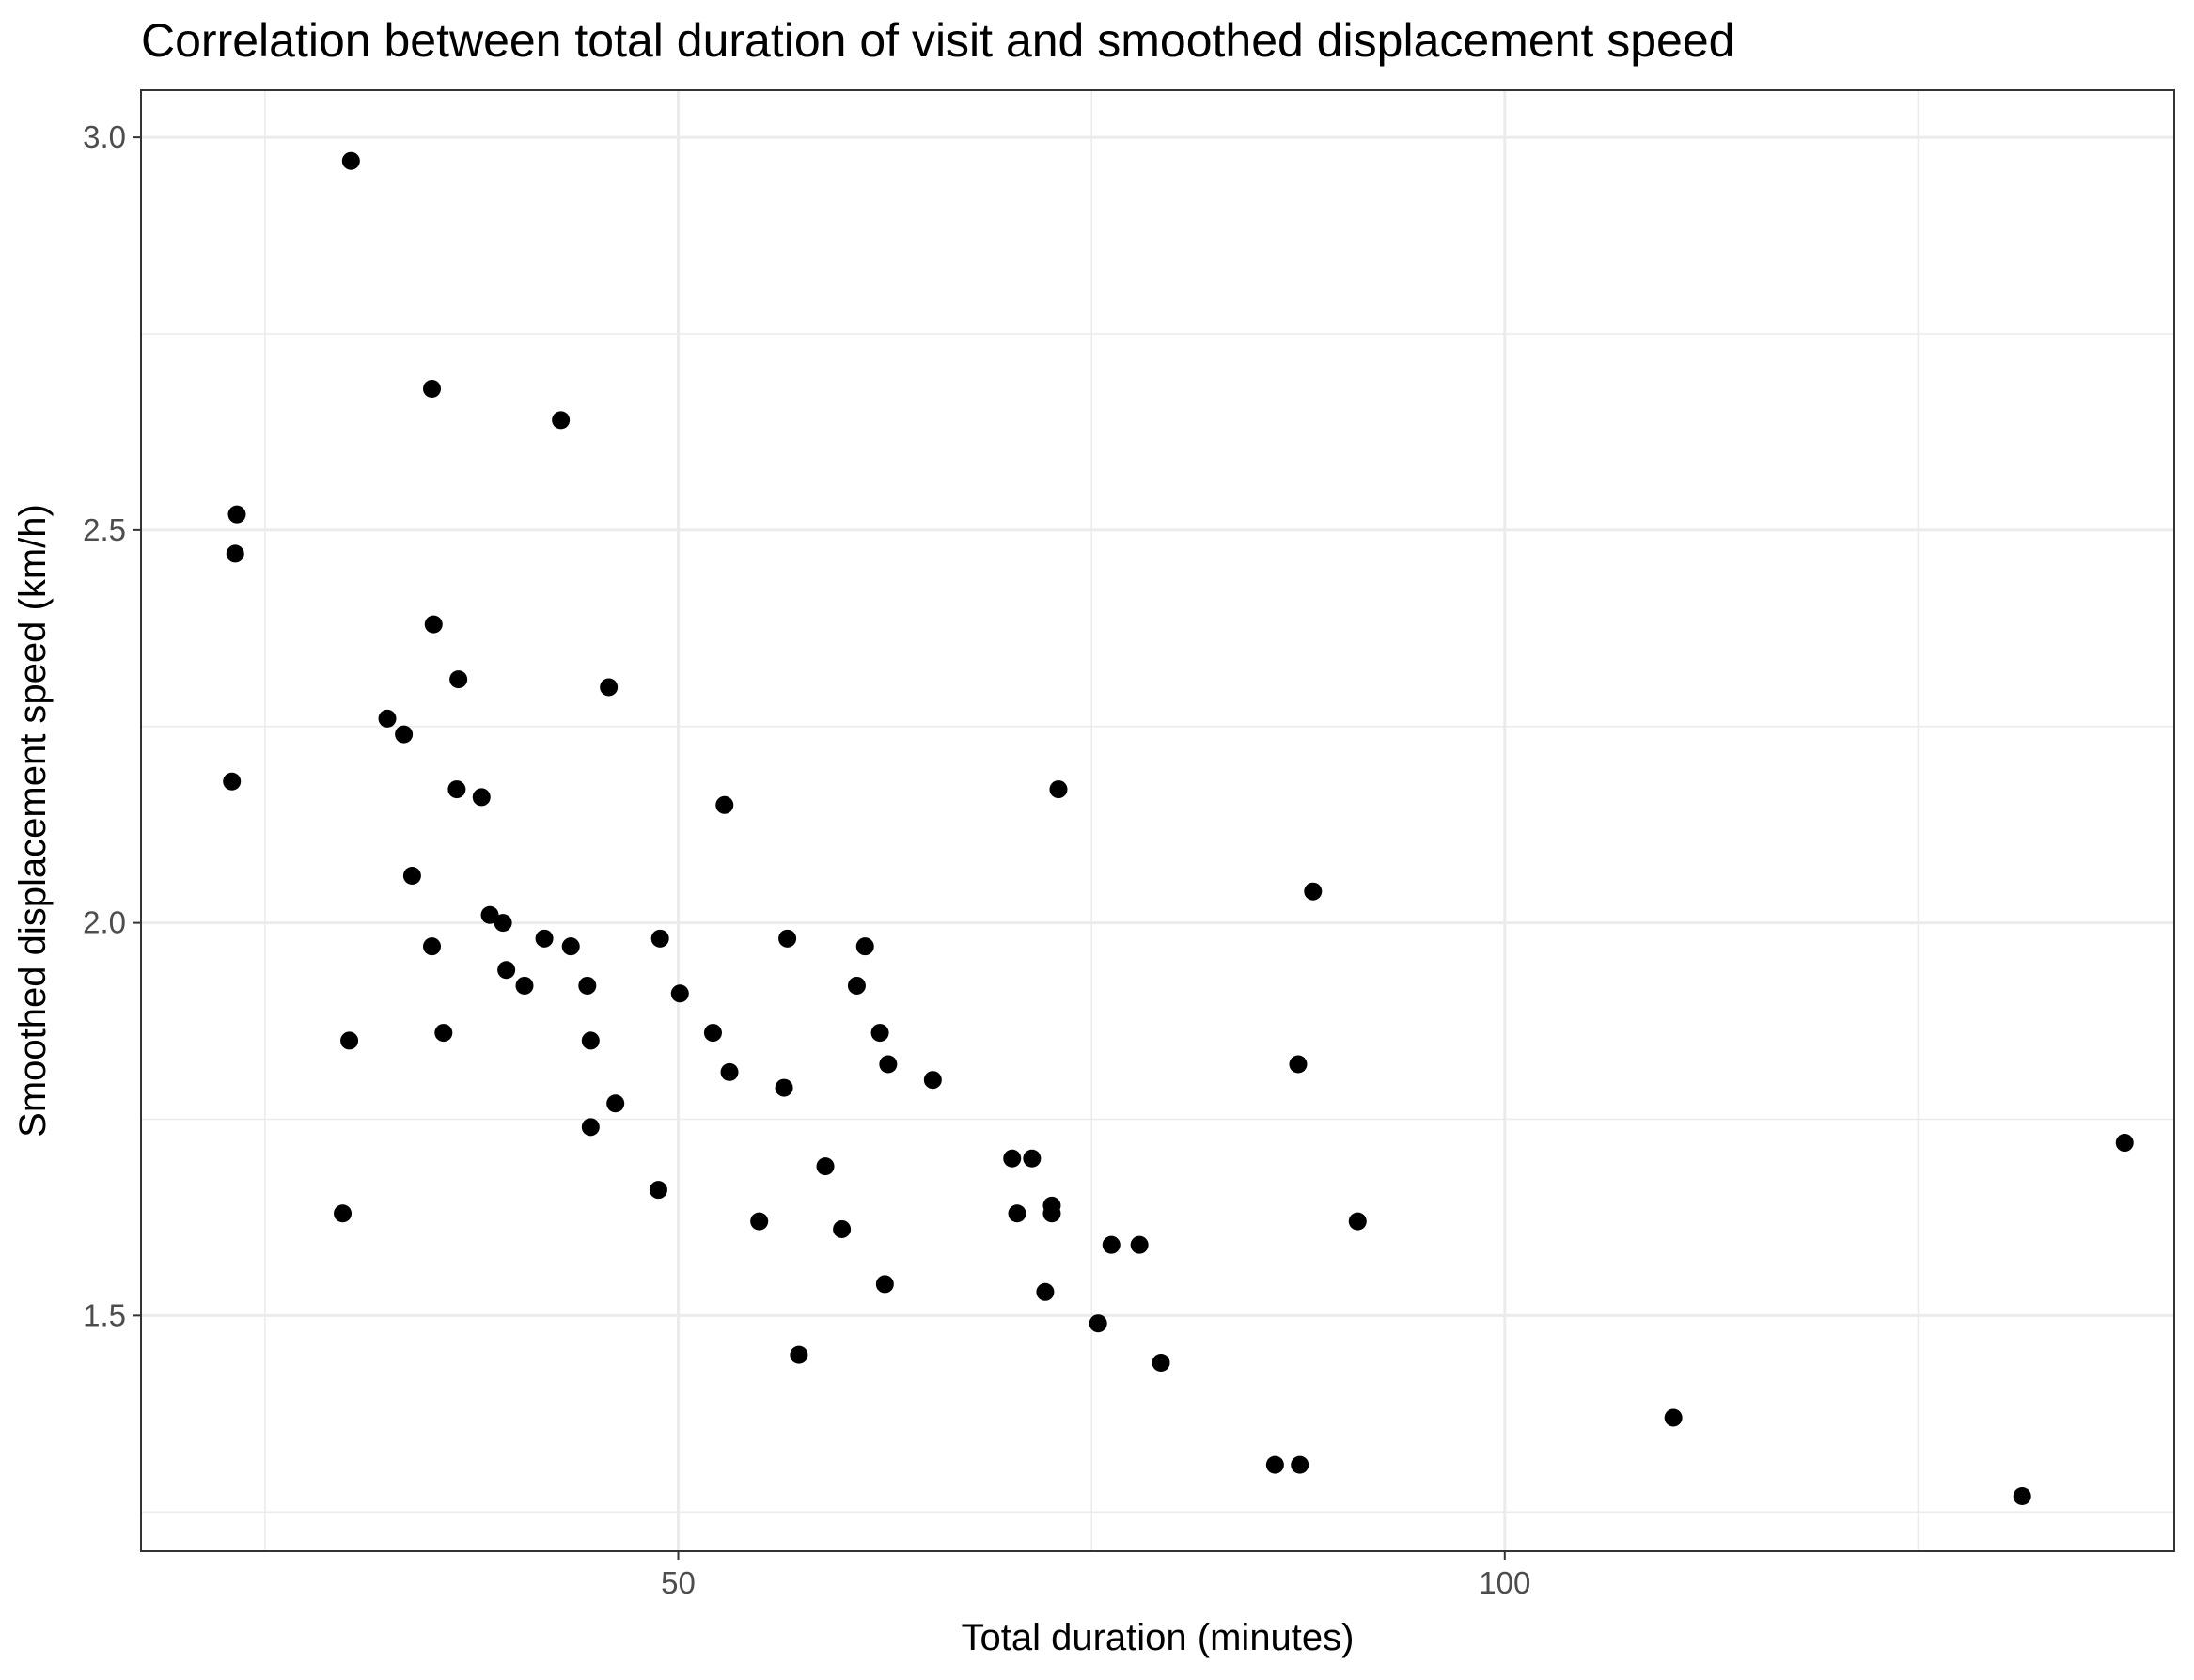 Image resolution: width=2194 pixels, height=1680 pixels. What do you see at coordinates (112, 726) in the screenshot?
I see `y-axis: 1.5 2.0 2.5 3.0` at bounding box center [112, 726].